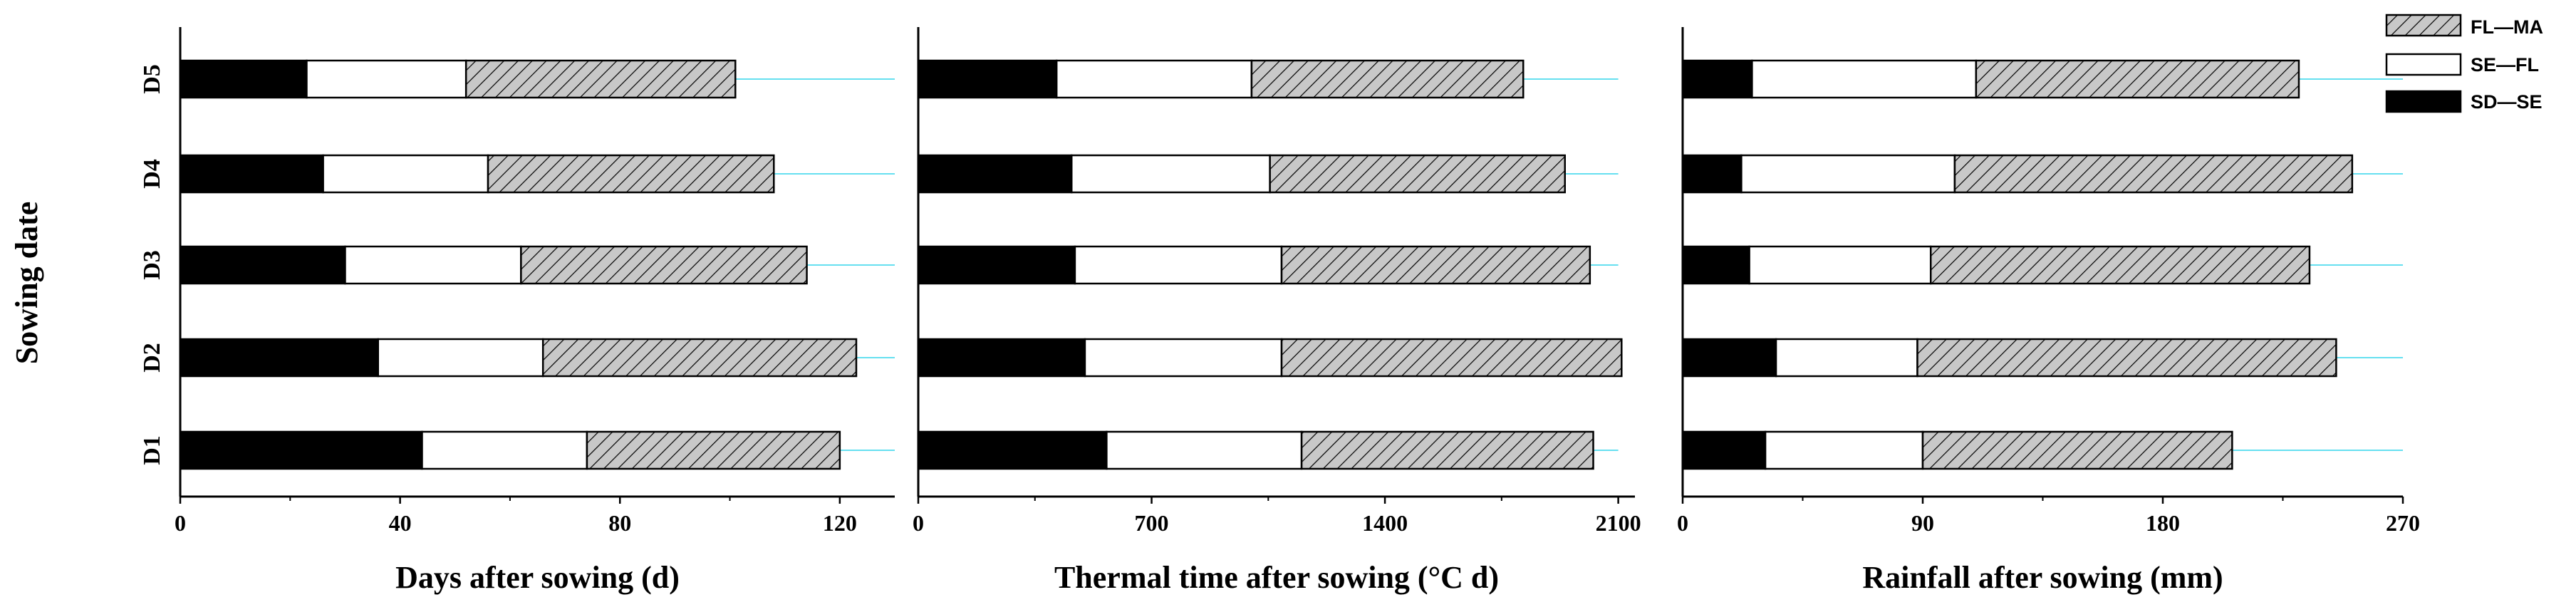  Describe the element at coordinates (152, 450) in the screenshot. I see `y-tick-label-d1: D1` at that location.